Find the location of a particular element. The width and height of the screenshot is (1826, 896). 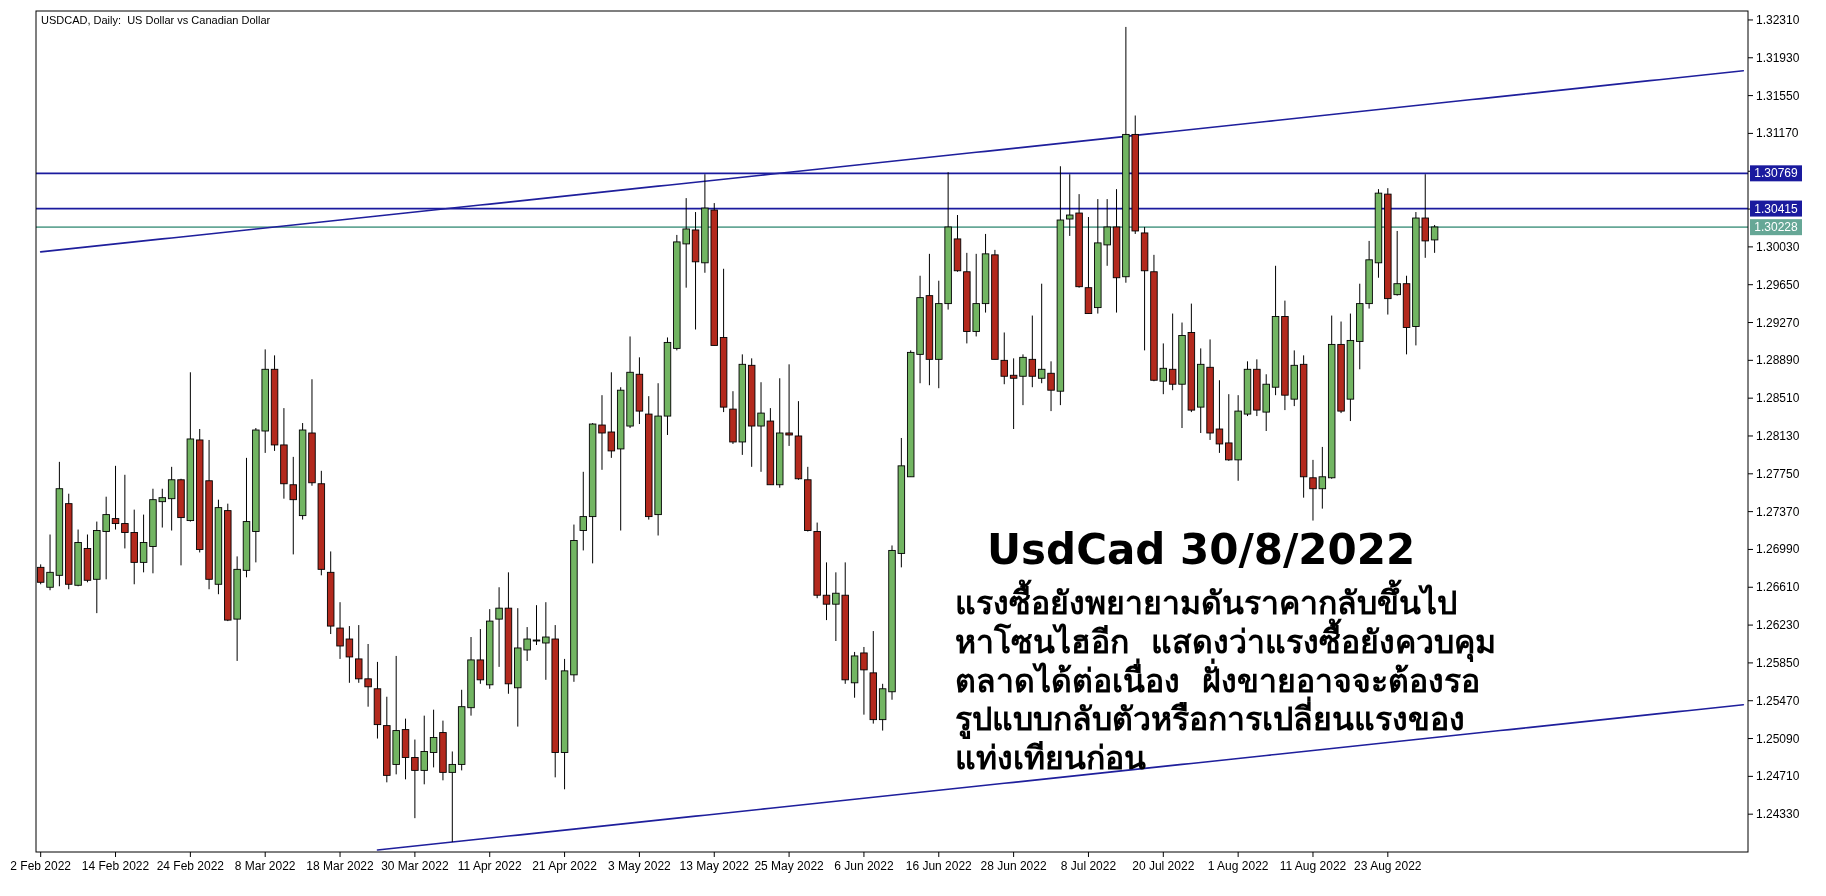

ref-line-label: 1.30769 is located at coordinates (1776, 173).